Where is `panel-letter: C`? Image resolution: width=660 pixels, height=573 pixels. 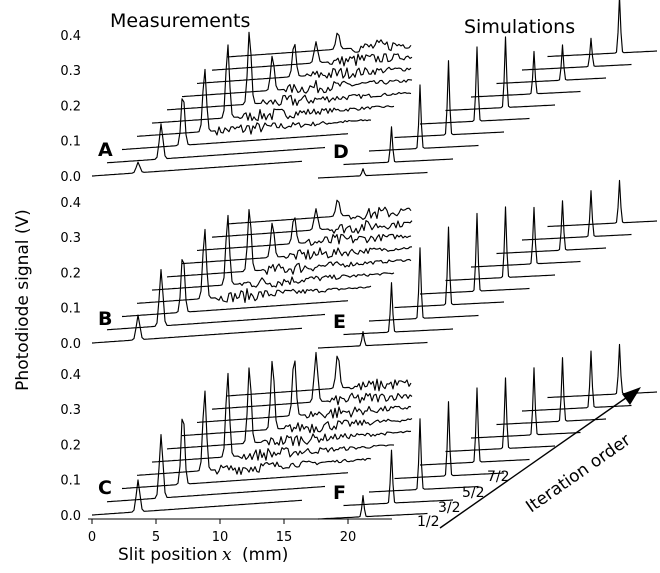
panel-letter: C is located at coordinates (105, 488).